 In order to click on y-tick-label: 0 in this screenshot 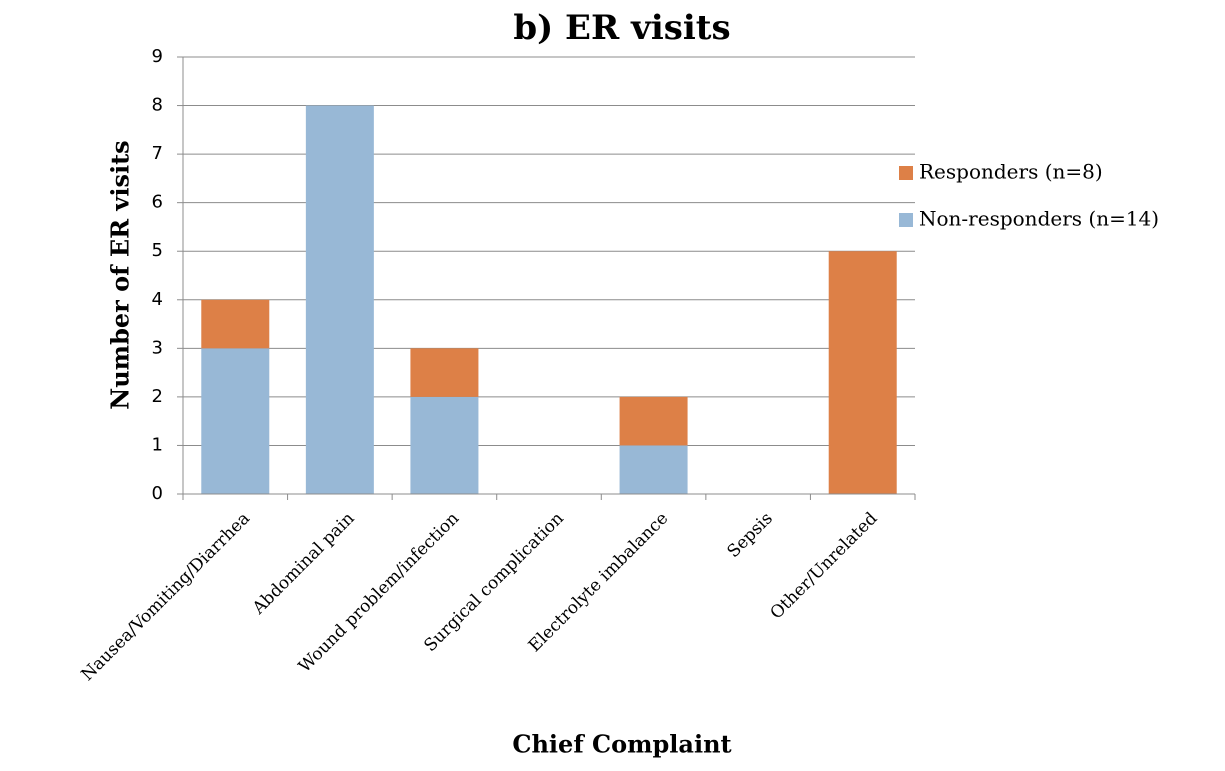, I will do `click(157, 493)`.